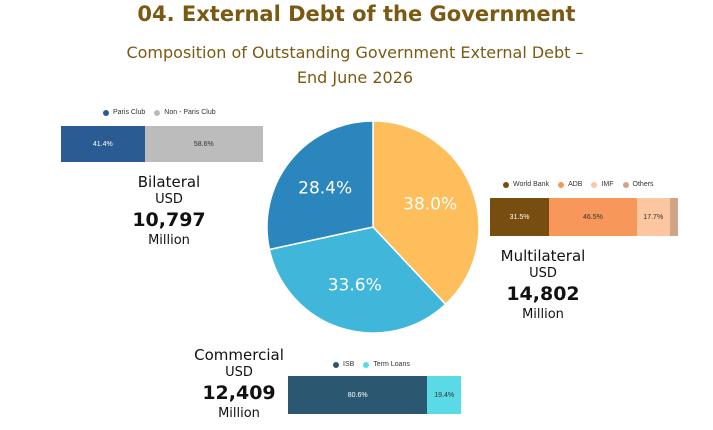 The image size is (713, 430). What do you see at coordinates (391, 364) in the screenshot?
I see `commercial-legend-label: Term Loans` at bounding box center [391, 364].